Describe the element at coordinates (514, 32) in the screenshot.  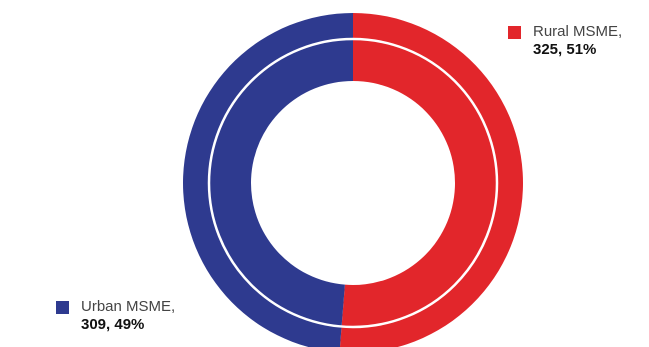
I see `legend-swatch-rural` at that location.